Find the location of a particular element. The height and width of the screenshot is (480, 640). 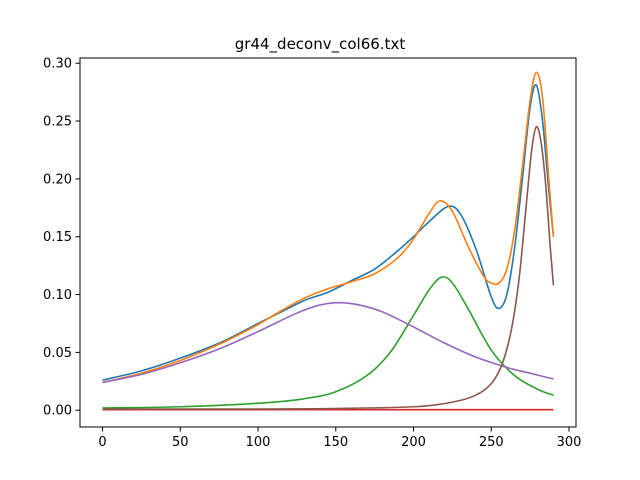

y-tick-label: 0.00 is located at coordinates (57, 411).